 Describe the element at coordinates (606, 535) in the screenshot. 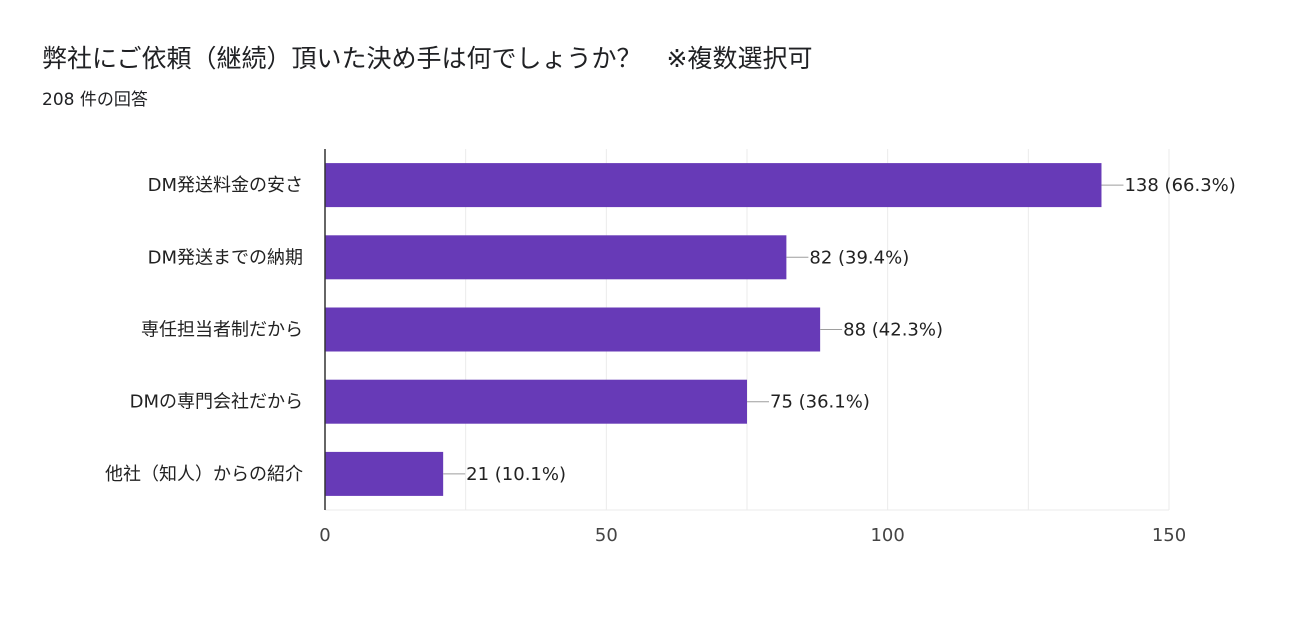

I see `x-tick-label: 50` at that location.